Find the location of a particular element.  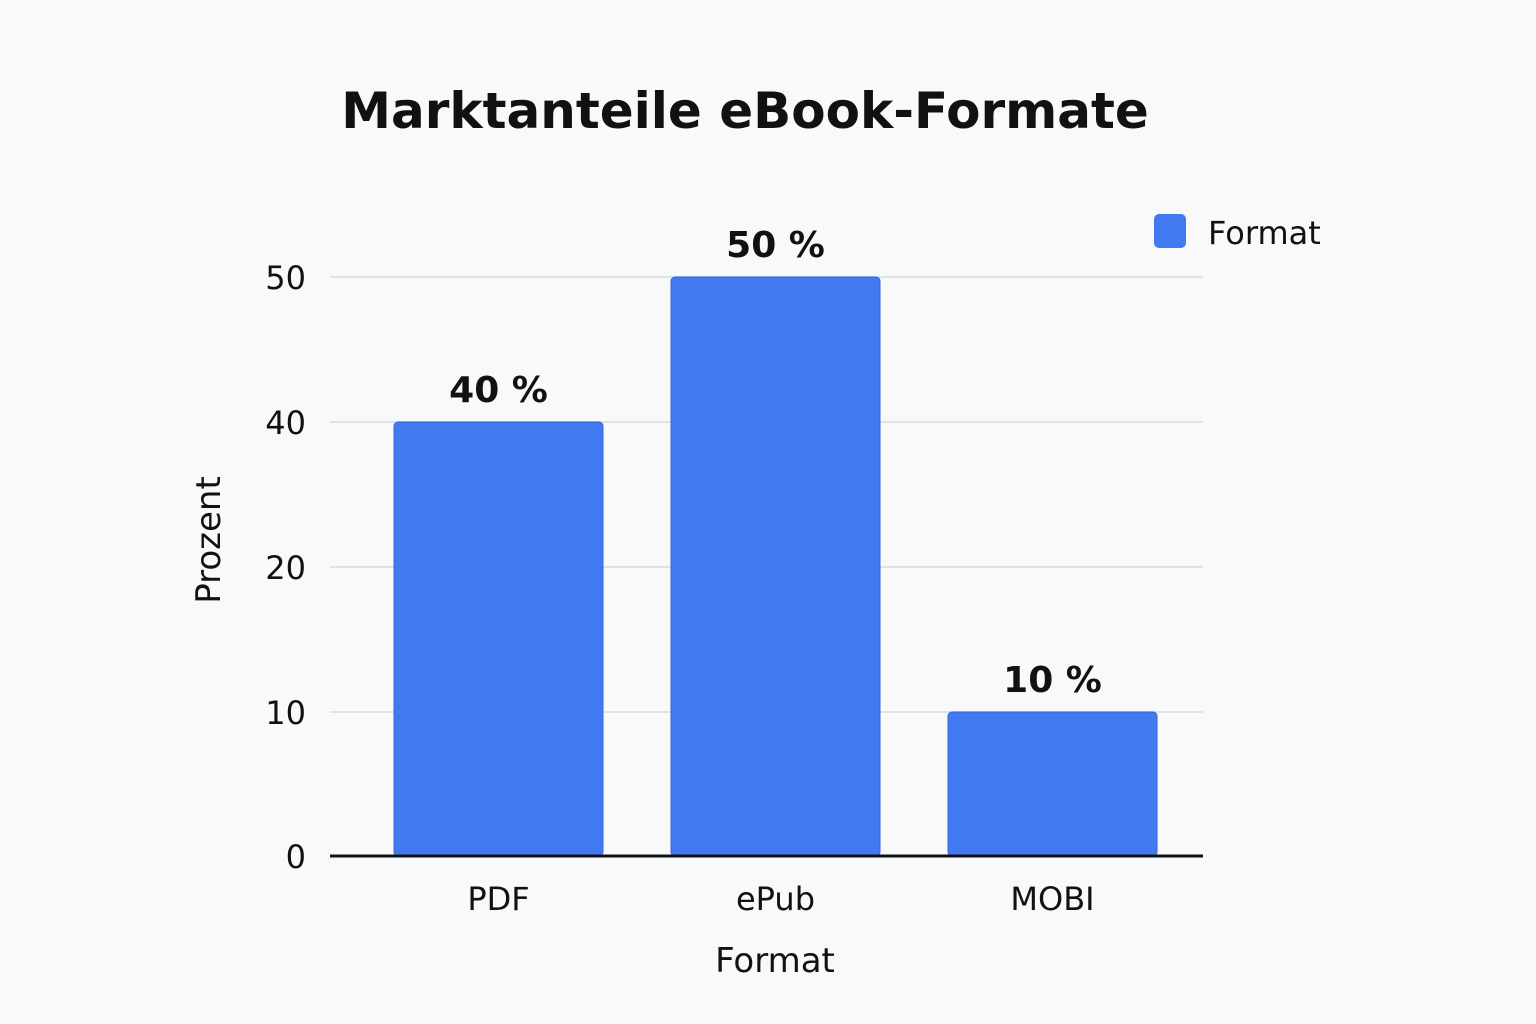

data-label-pdf: 40 % is located at coordinates (498, 390).